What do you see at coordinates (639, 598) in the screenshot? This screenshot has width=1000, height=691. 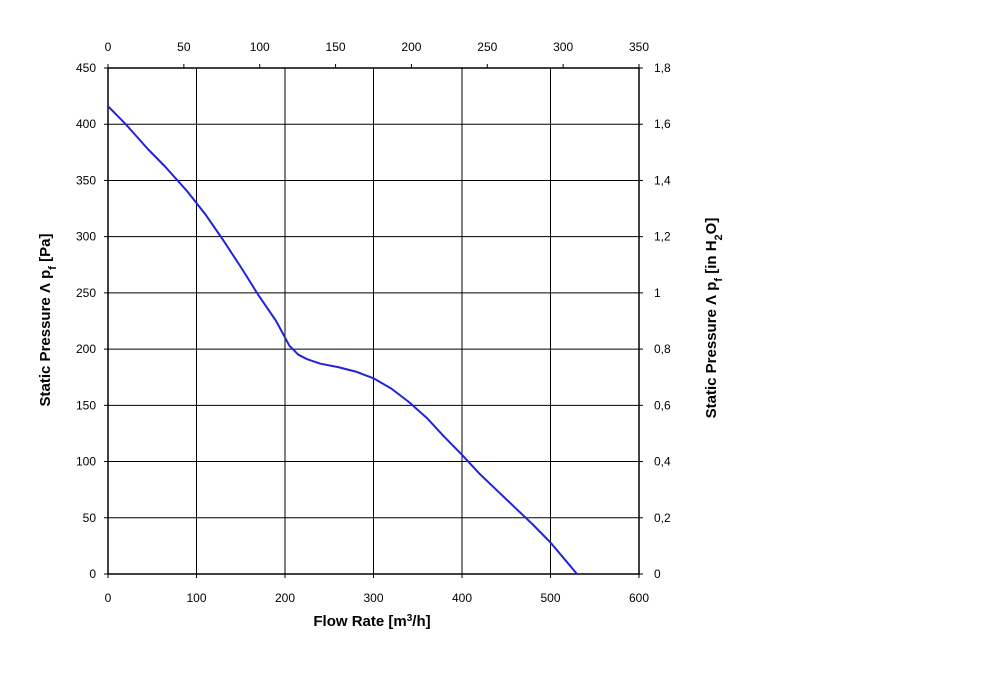 I see `x-tick-label: 600` at bounding box center [639, 598].